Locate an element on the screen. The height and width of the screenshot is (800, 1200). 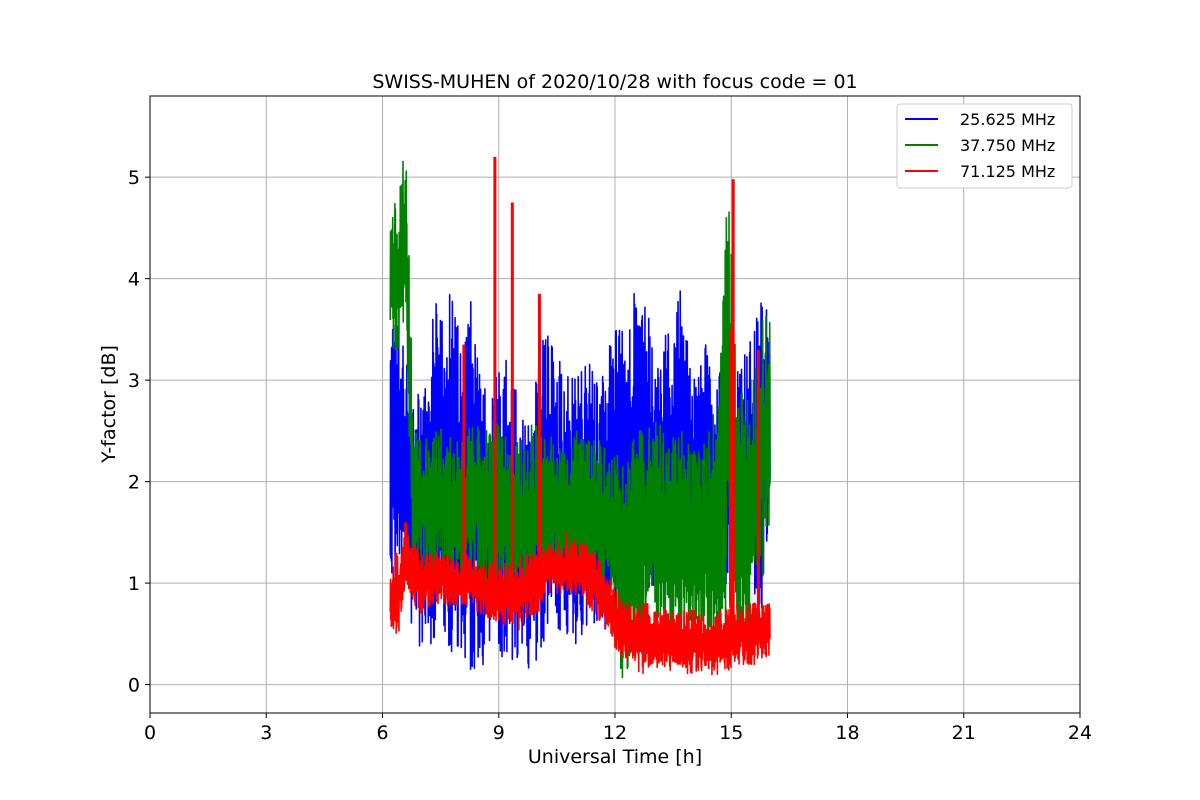
x-tick-label: 12 is located at coordinates (615, 733).